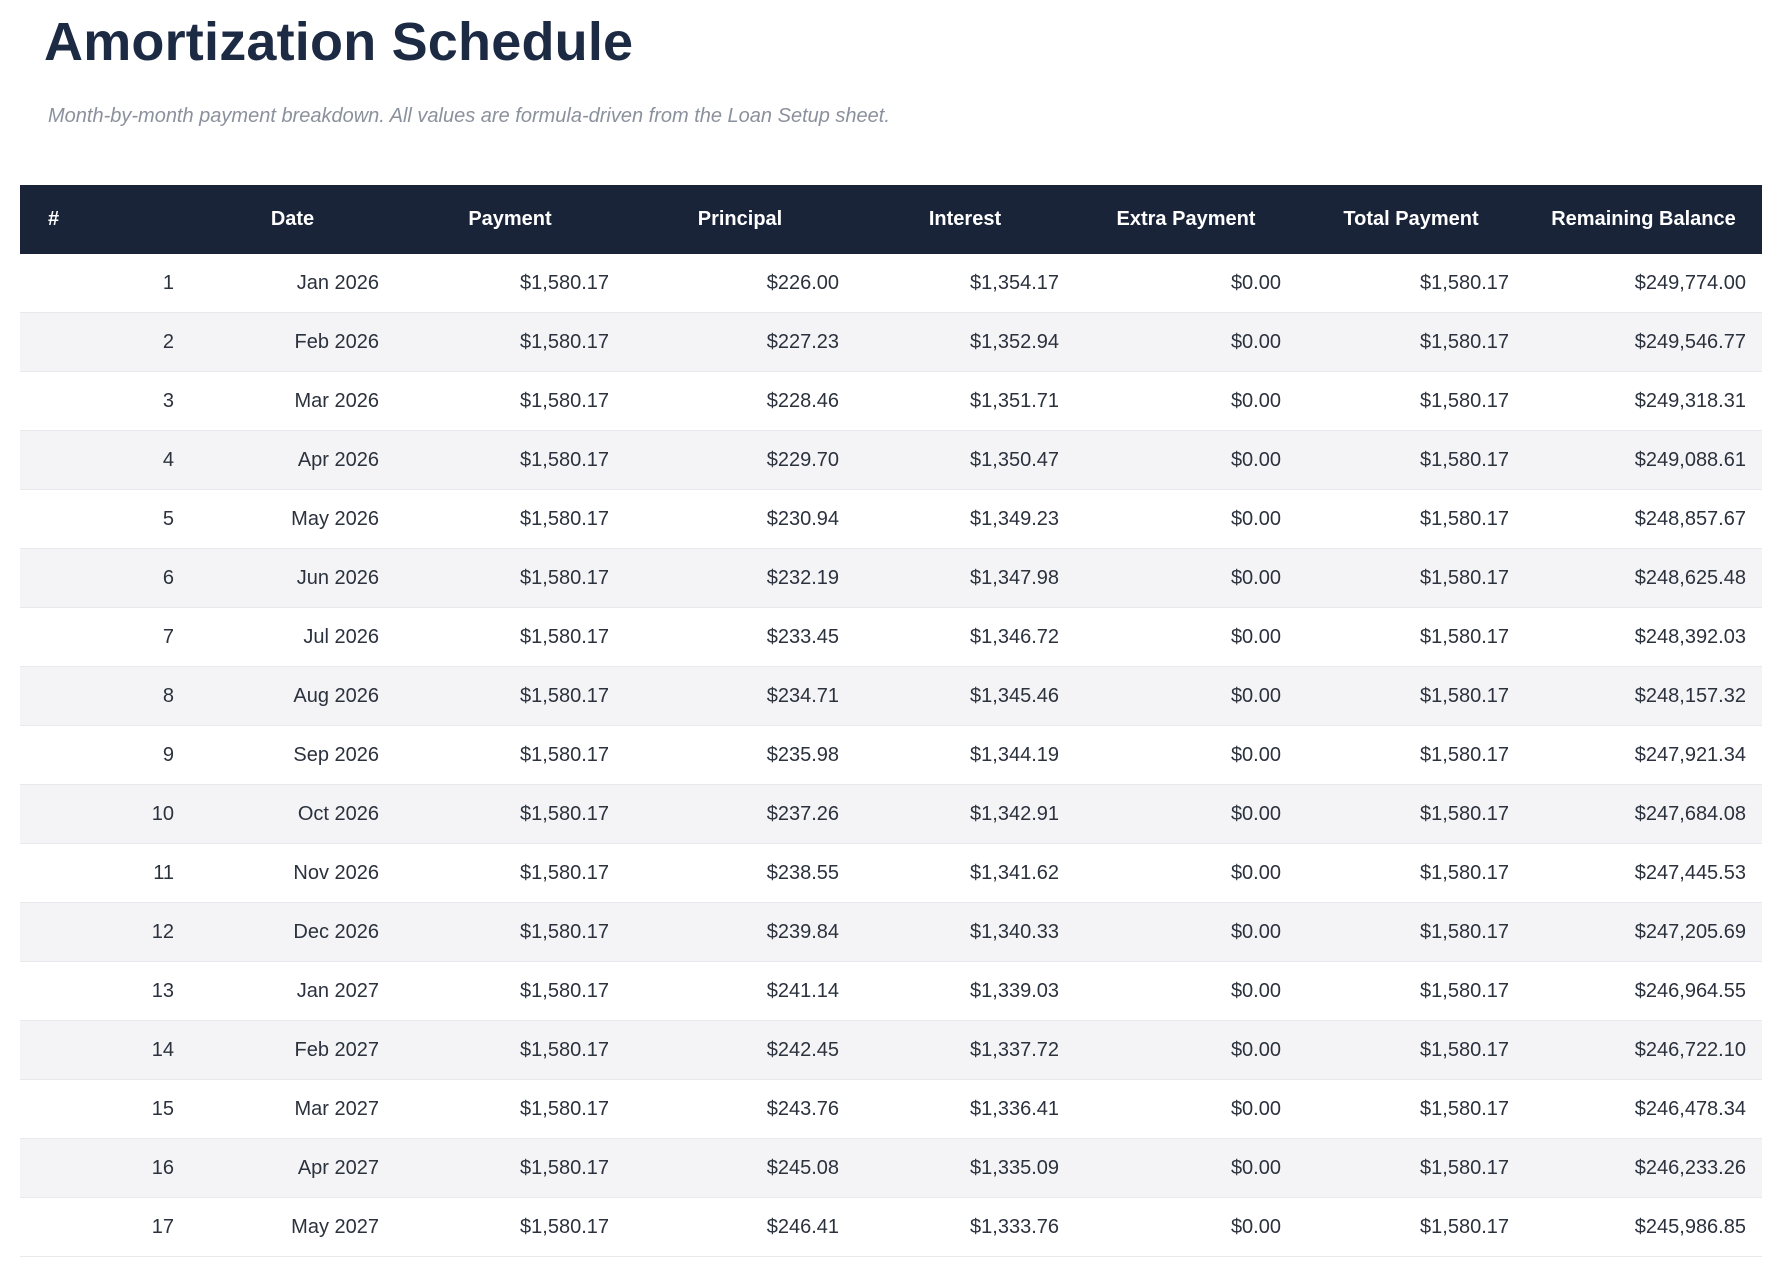 The height and width of the screenshot is (1275, 1781). What do you see at coordinates (1643, 401) in the screenshot?
I see `cell-balance: $249,318.31` at bounding box center [1643, 401].